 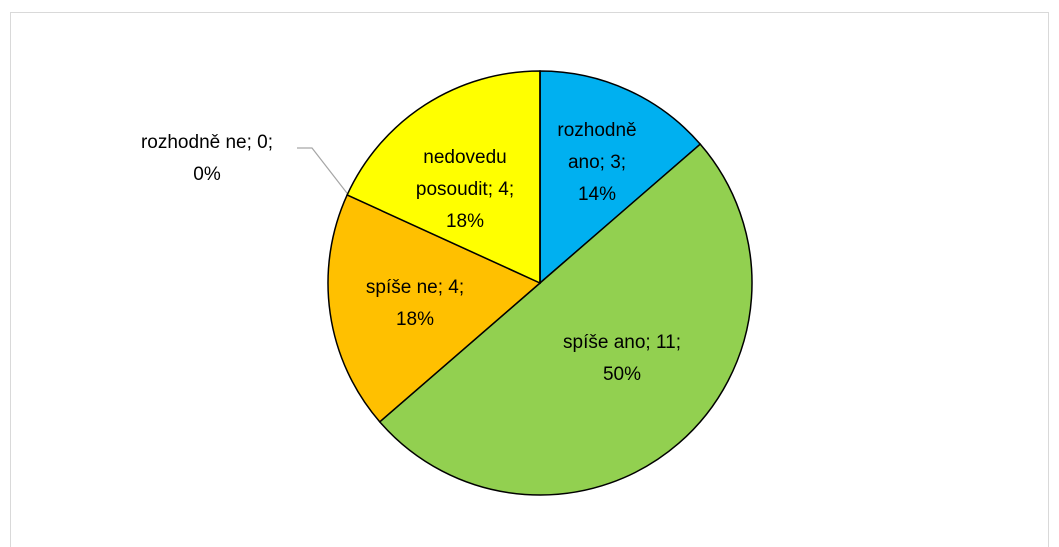 I want to click on data-label-line: rozhodně, so click(x=596, y=130).